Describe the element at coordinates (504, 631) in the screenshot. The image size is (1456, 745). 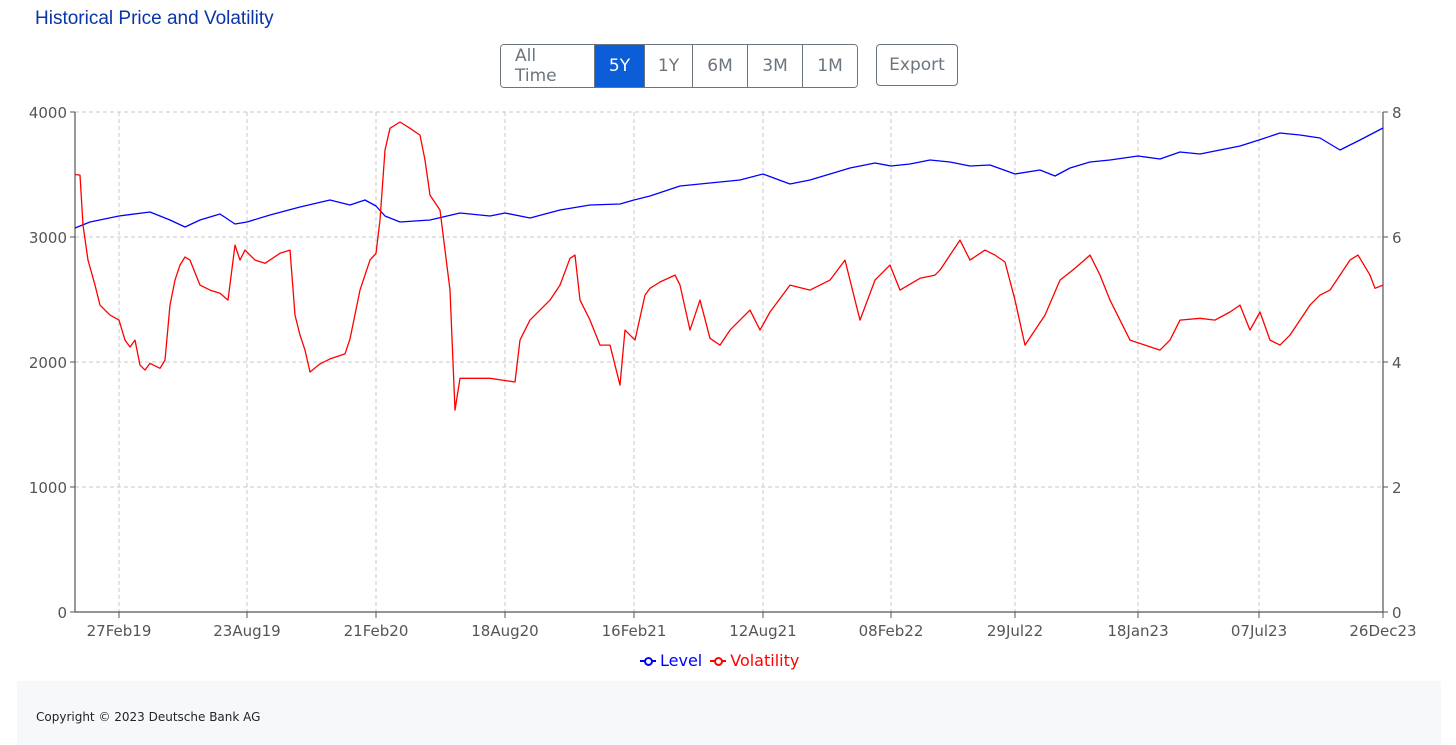
I see `x-axis-tick-label: 18Aug20` at that location.